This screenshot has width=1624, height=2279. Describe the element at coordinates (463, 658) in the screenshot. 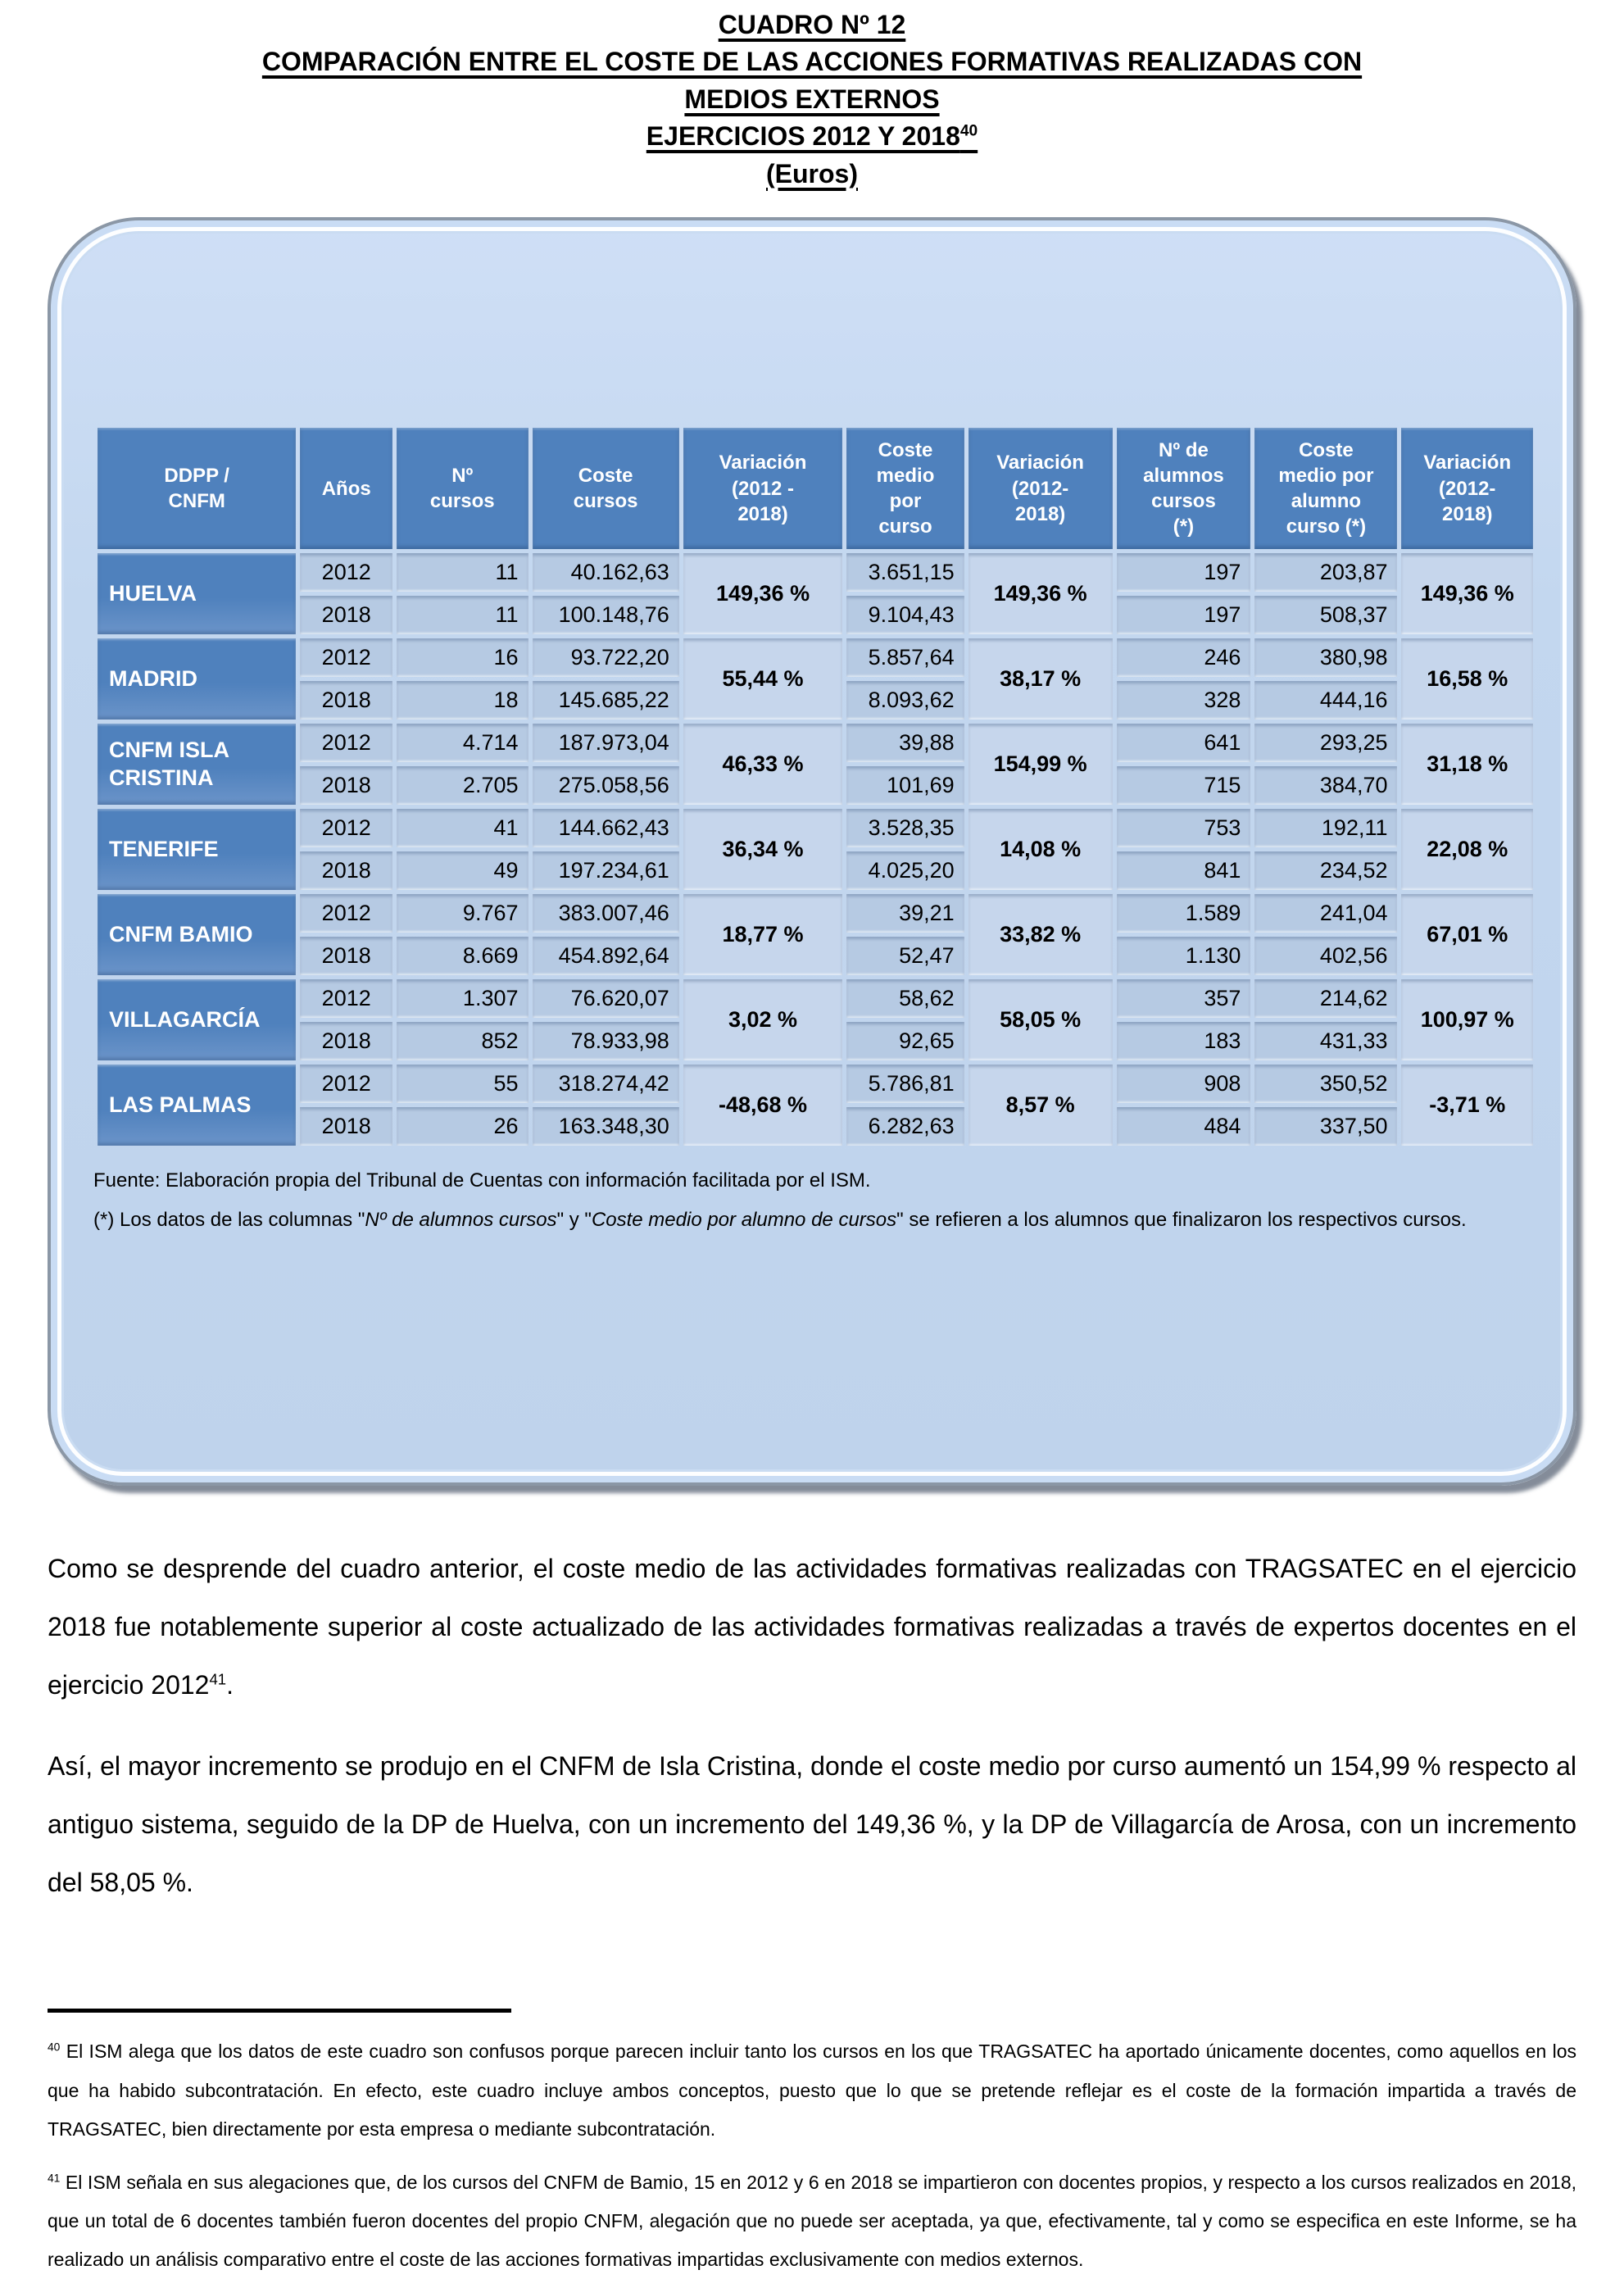

I see `cell-n-cursos: 16` at that location.